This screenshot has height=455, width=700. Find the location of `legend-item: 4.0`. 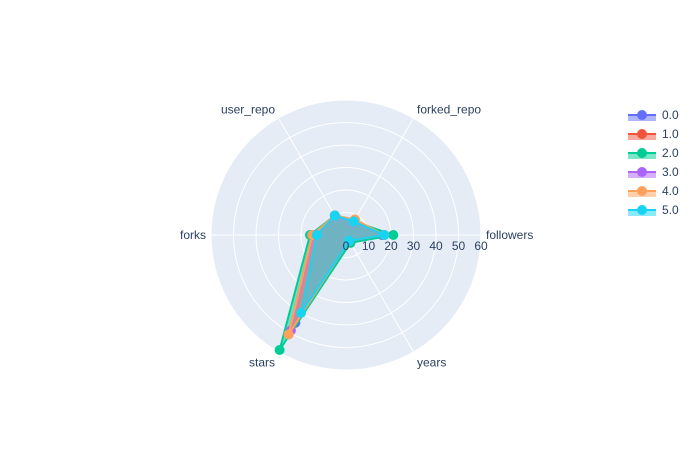

legend-item: 4.0 is located at coordinates (653, 191).